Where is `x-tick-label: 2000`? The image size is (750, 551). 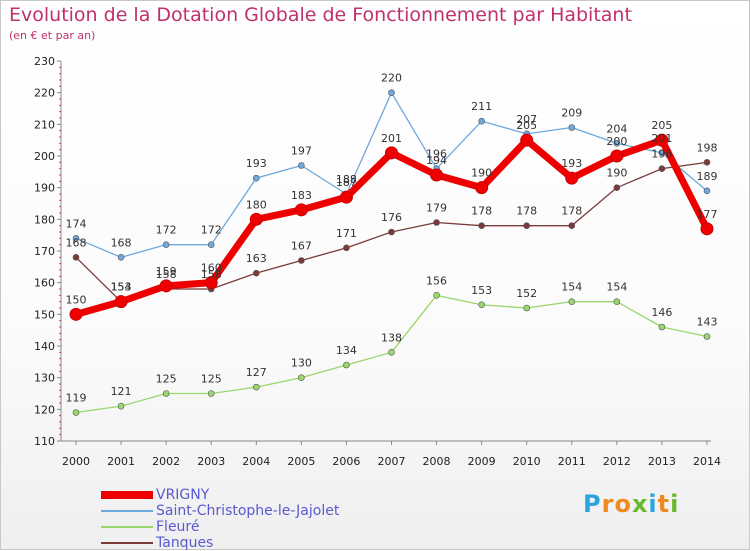
x-tick-label: 2000 is located at coordinates (76, 461).